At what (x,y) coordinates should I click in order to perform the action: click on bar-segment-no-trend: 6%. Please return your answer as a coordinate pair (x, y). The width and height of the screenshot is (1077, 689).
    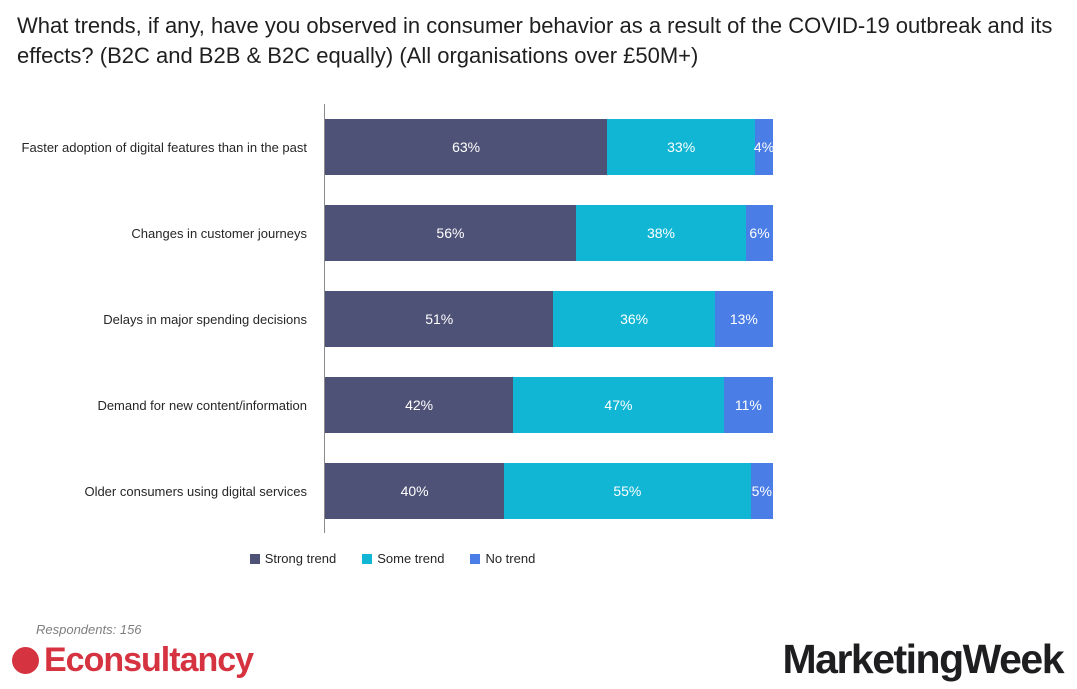
    Looking at the image, I should click on (759, 233).